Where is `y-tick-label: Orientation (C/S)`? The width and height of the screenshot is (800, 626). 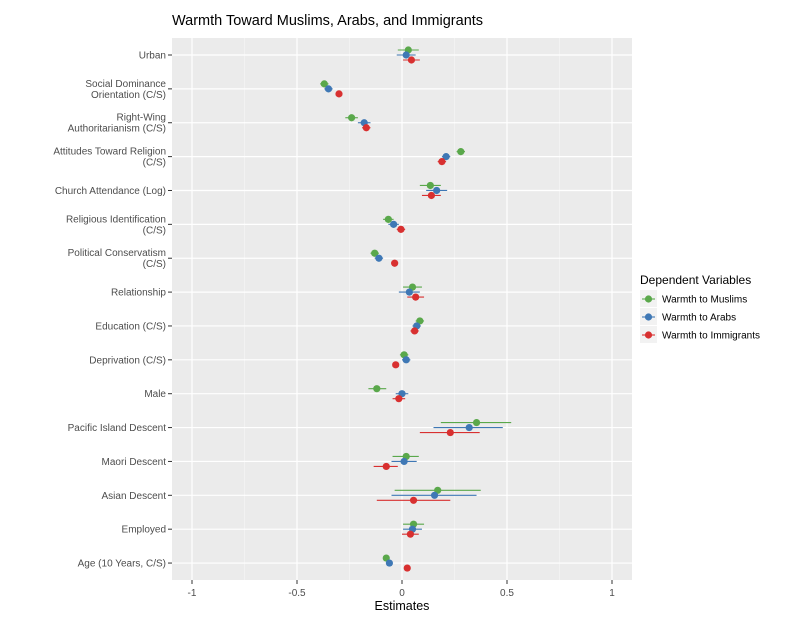 y-tick-label: Orientation (C/S) is located at coordinates (128, 95).